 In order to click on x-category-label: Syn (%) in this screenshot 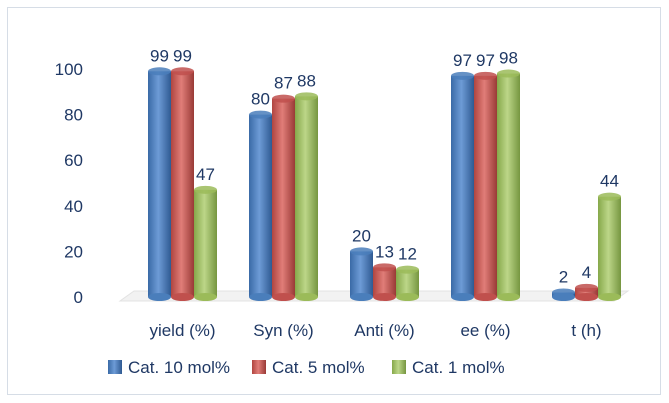, I will do `click(283, 330)`.